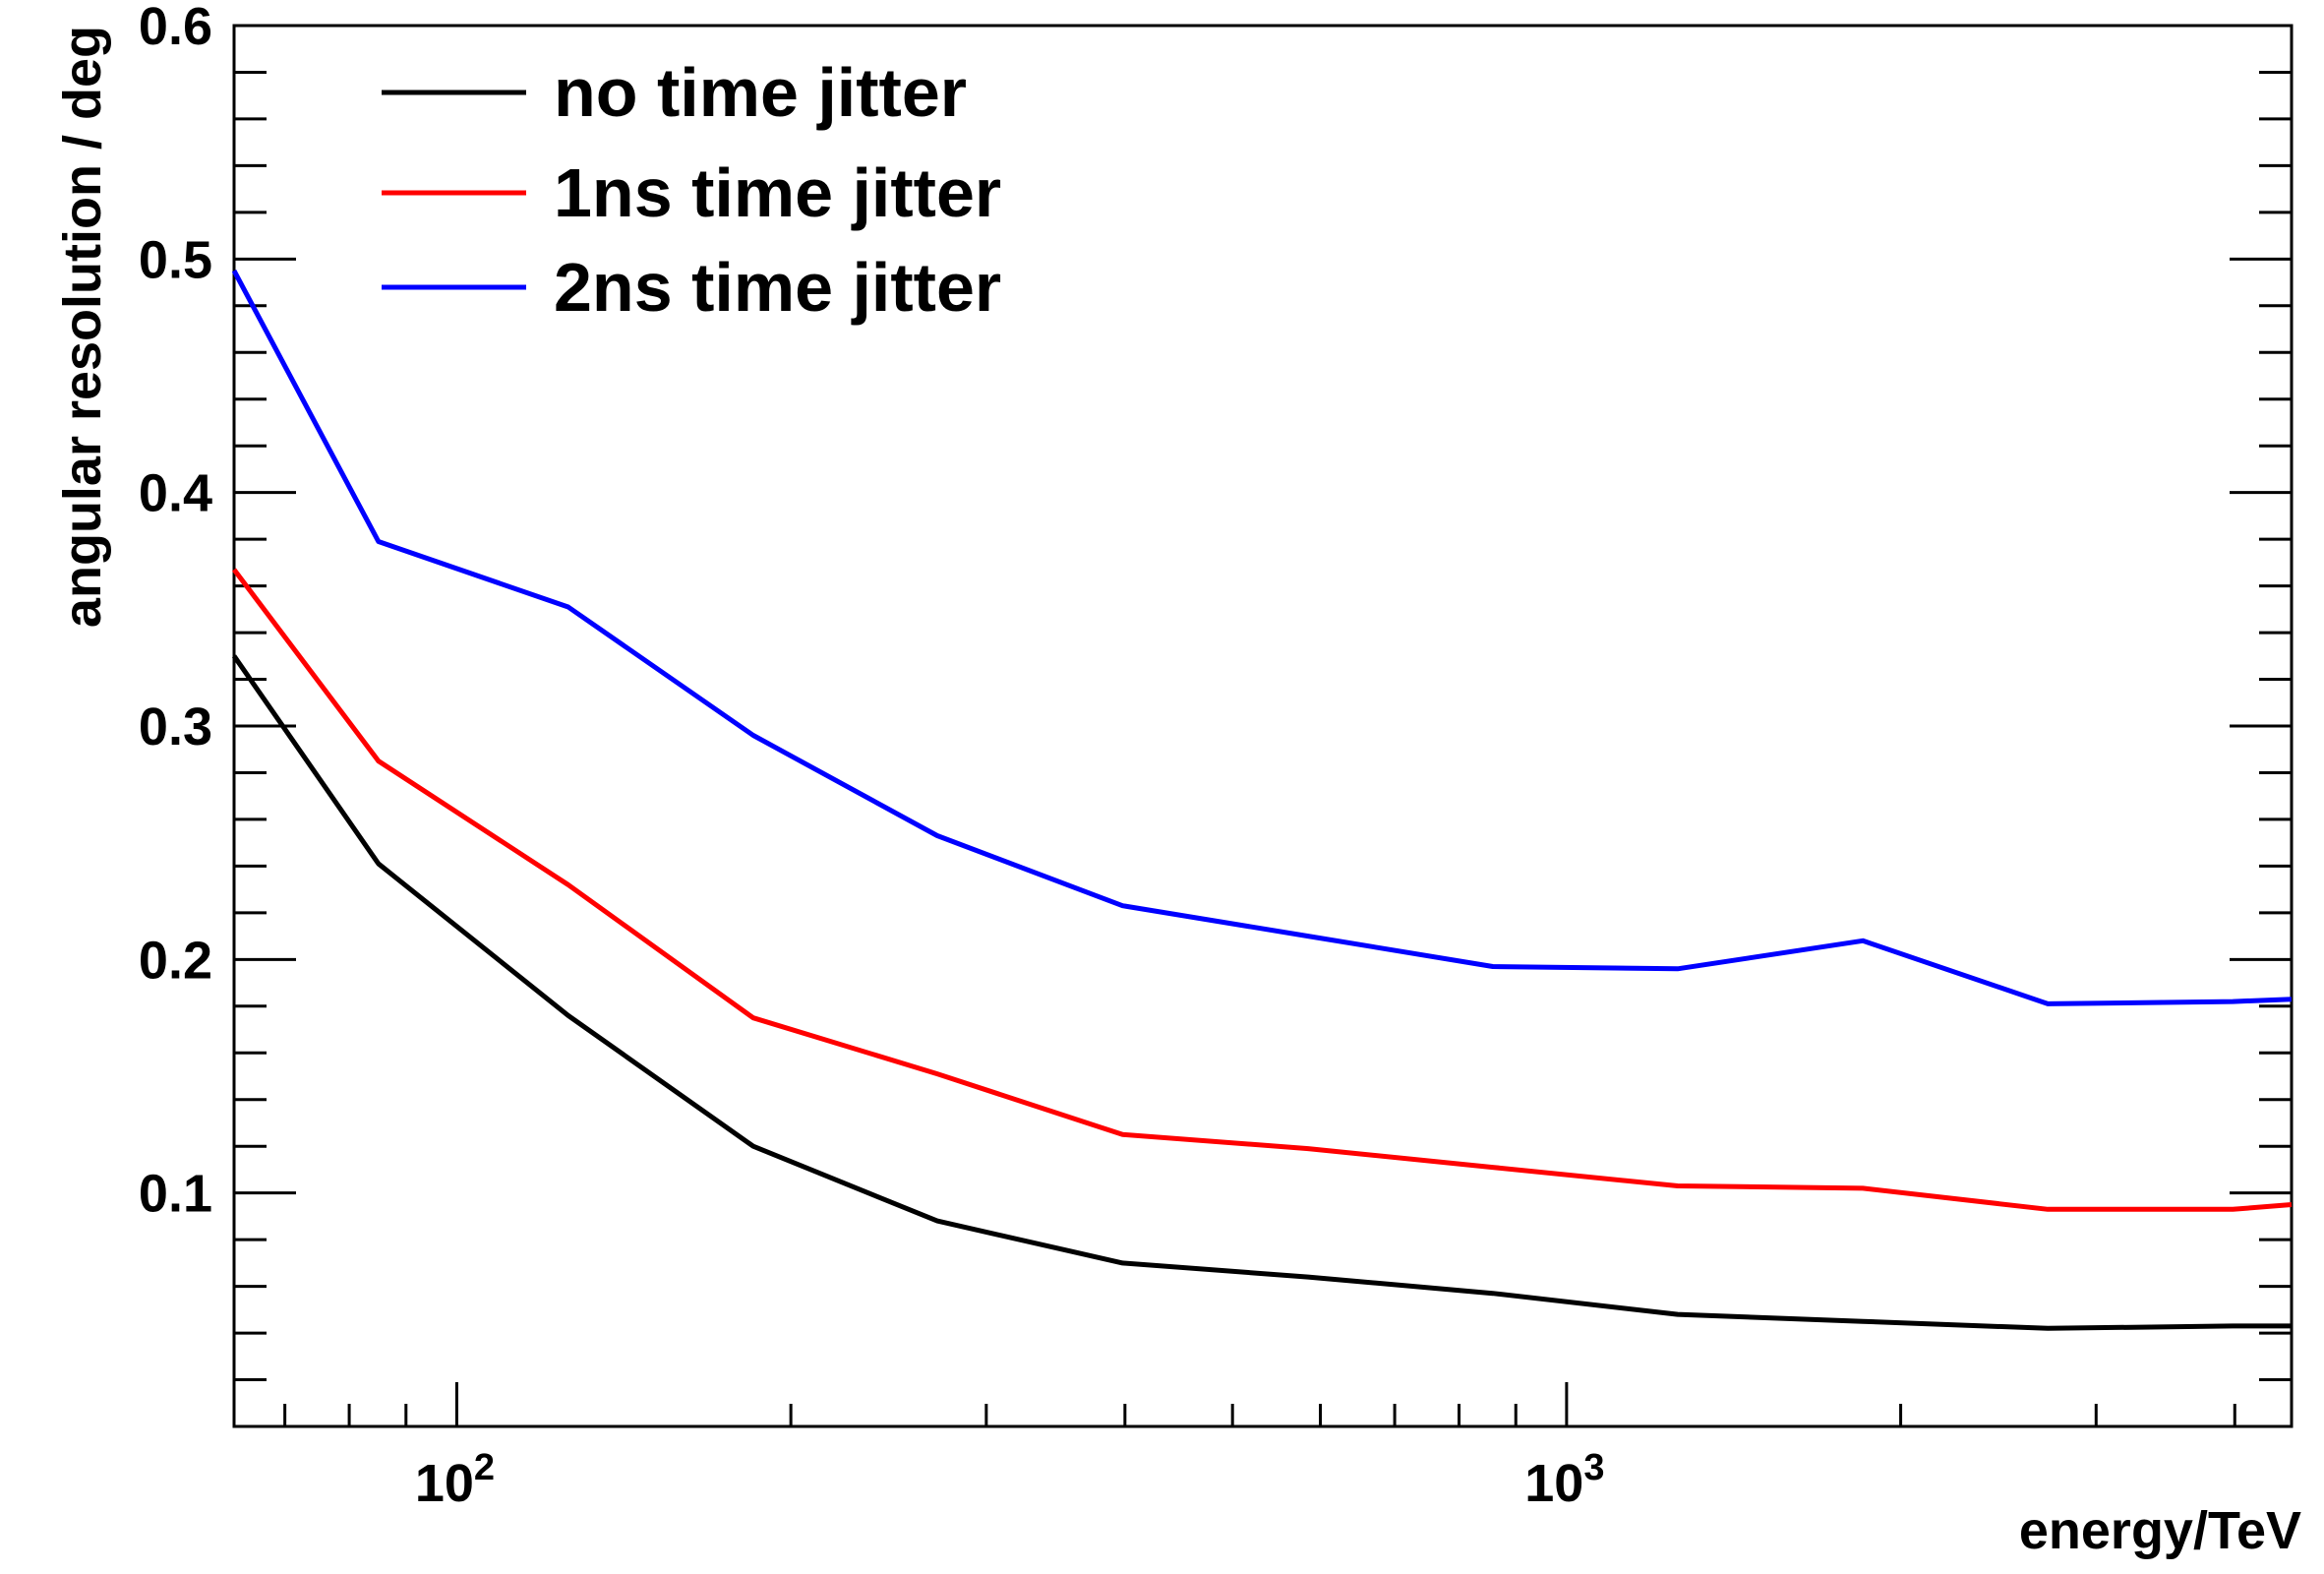 The height and width of the screenshot is (1574, 2324). What do you see at coordinates (175, 259) in the screenshot?
I see `y-tick-label: 0.5` at bounding box center [175, 259].